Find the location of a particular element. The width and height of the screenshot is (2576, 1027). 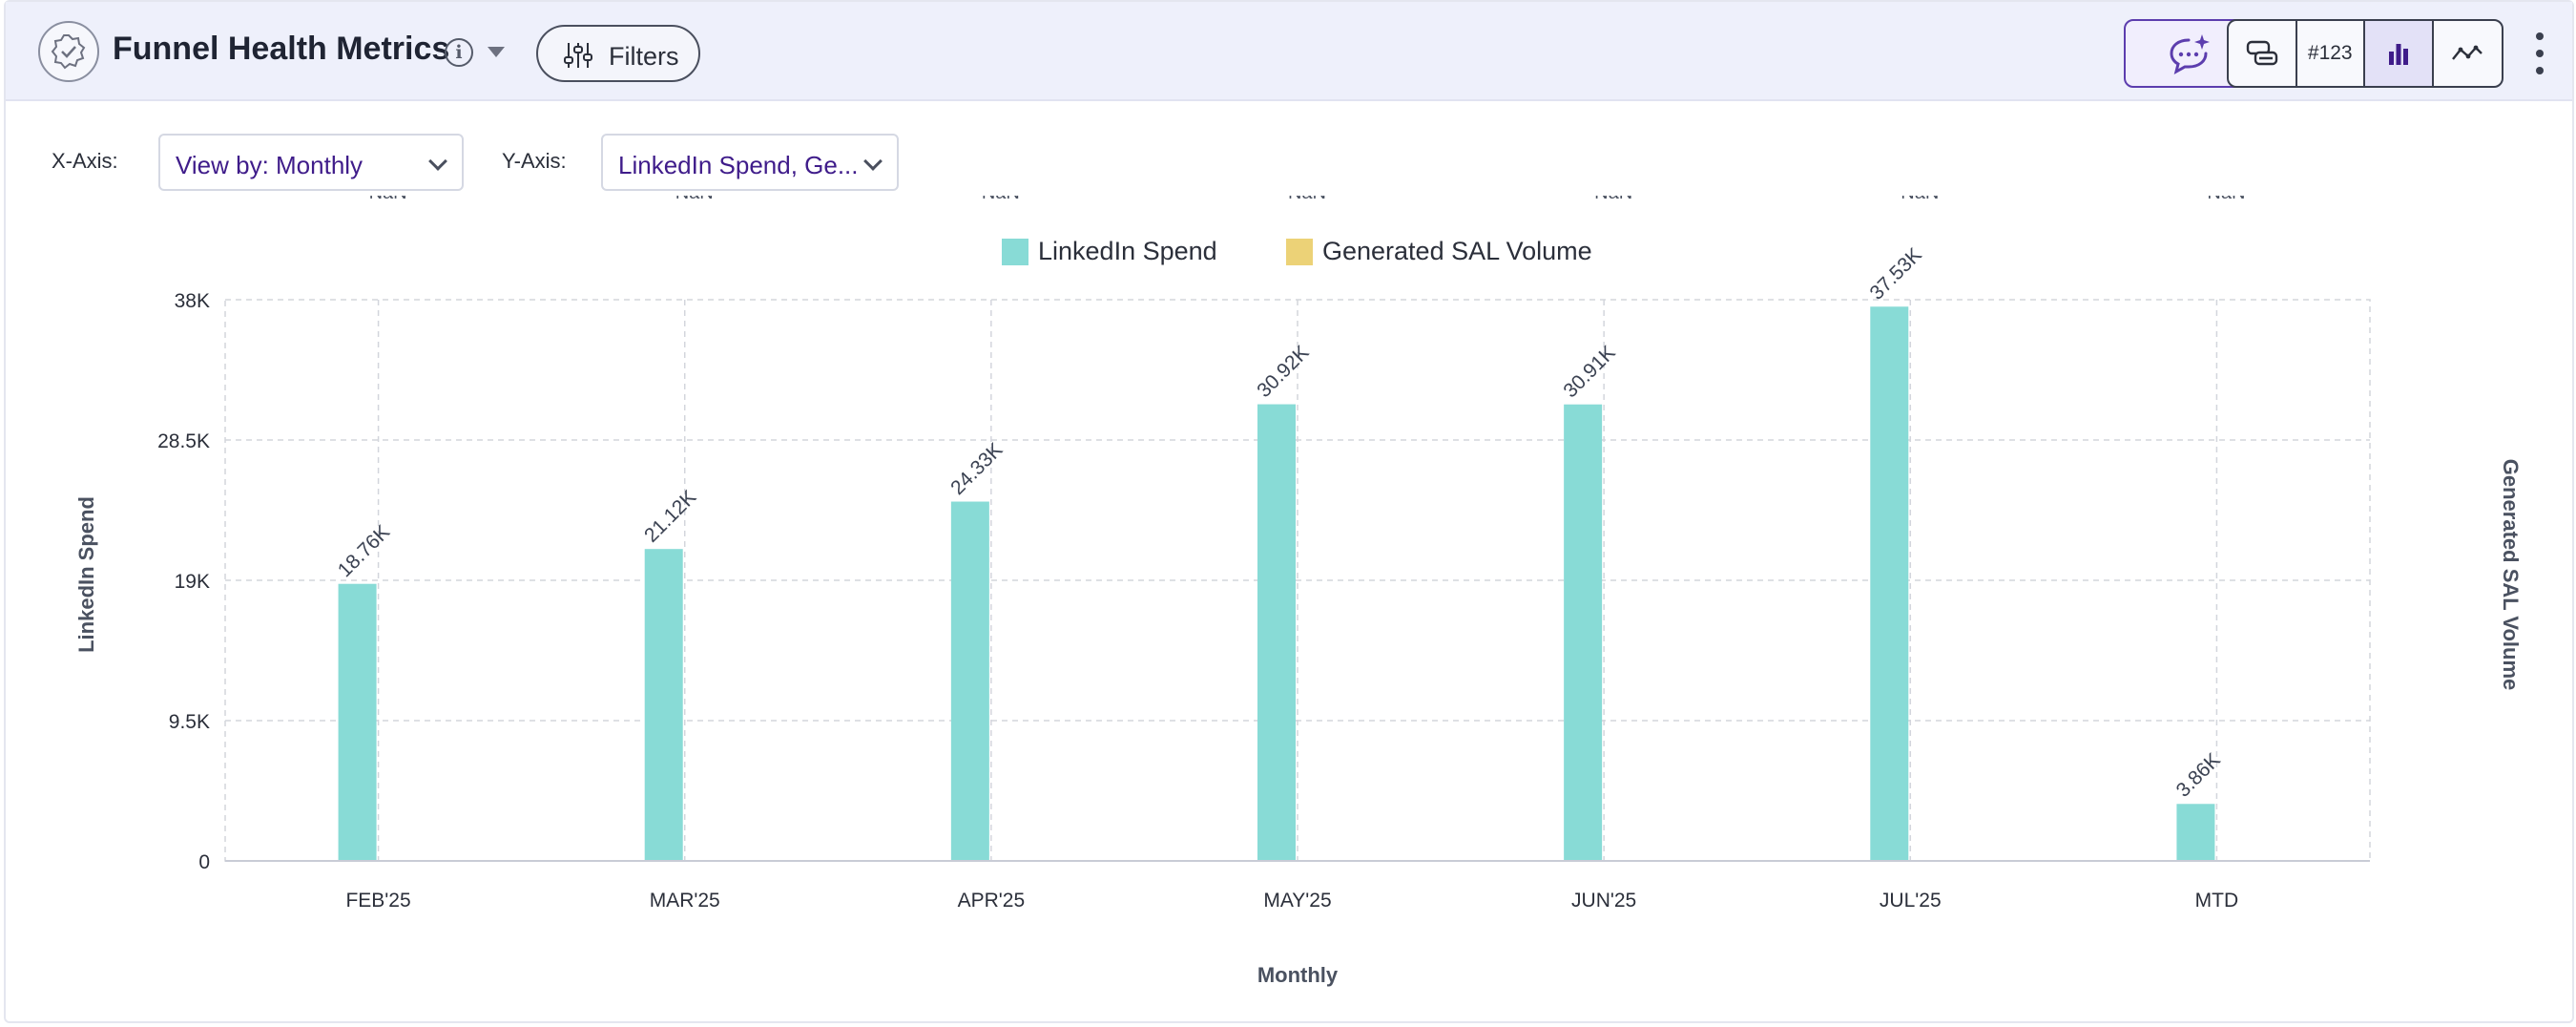

table-view-button is located at coordinates (2263, 54).